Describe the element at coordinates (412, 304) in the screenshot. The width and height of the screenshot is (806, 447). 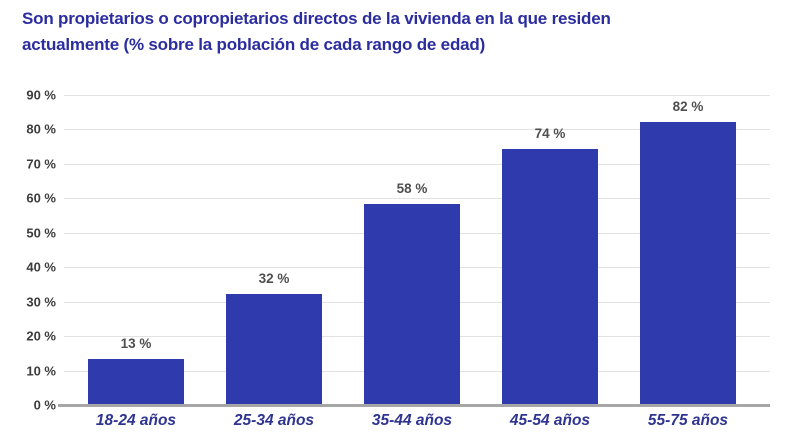
I see `bar-35-44 años` at that location.